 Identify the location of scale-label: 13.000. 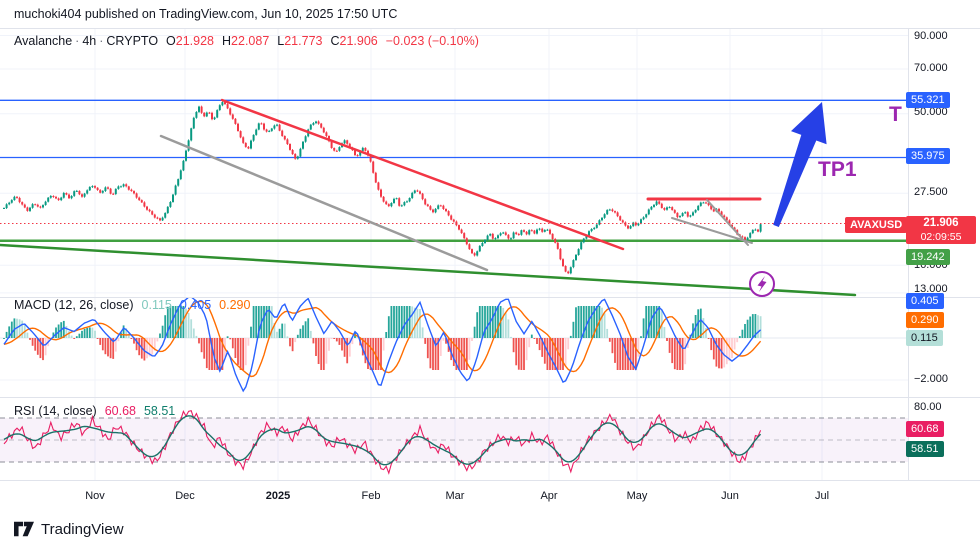
(931, 289).